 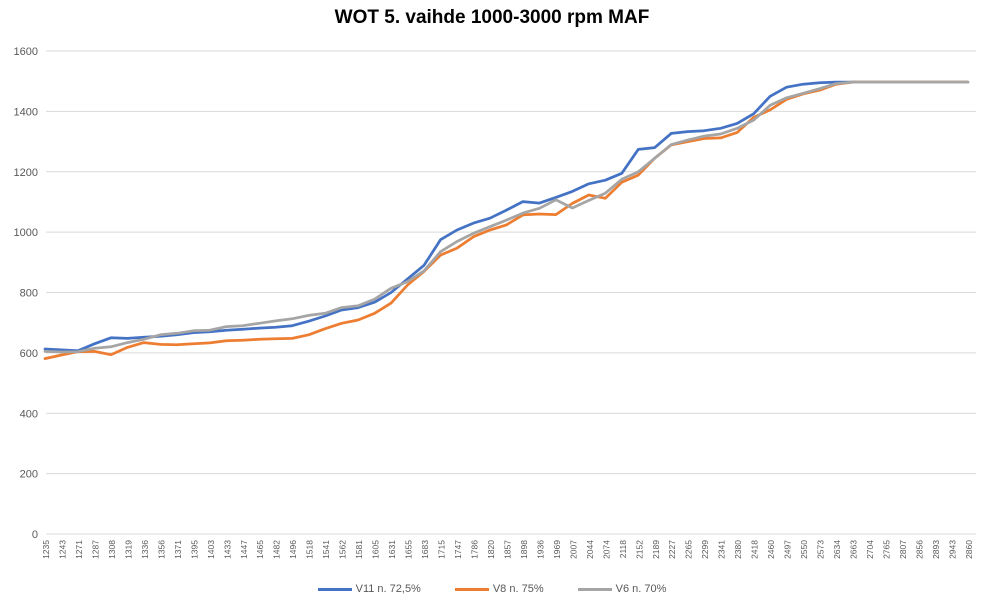 I want to click on x-tick-label: 1465, so click(x=260, y=549).